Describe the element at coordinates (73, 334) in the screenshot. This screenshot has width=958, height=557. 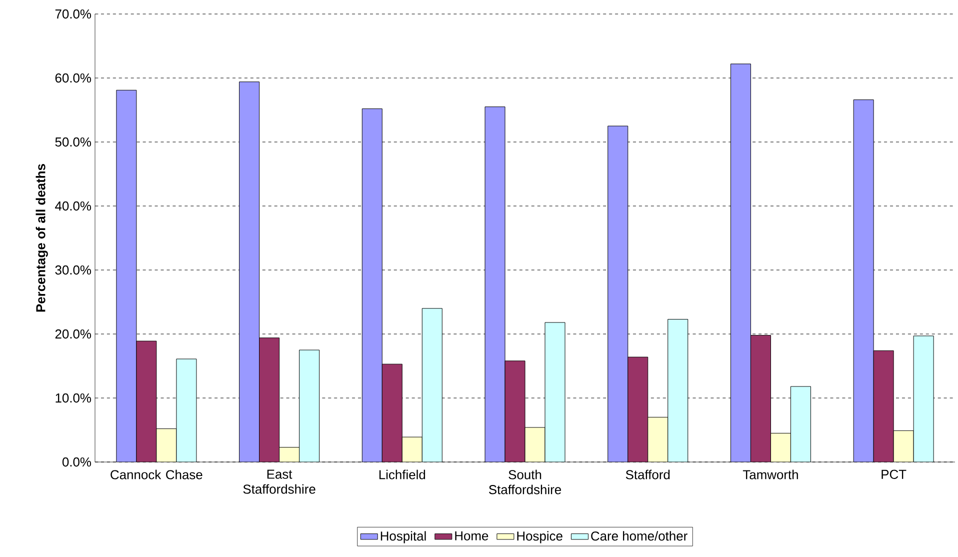
I see `y-tick-label: 20.0%` at that location.